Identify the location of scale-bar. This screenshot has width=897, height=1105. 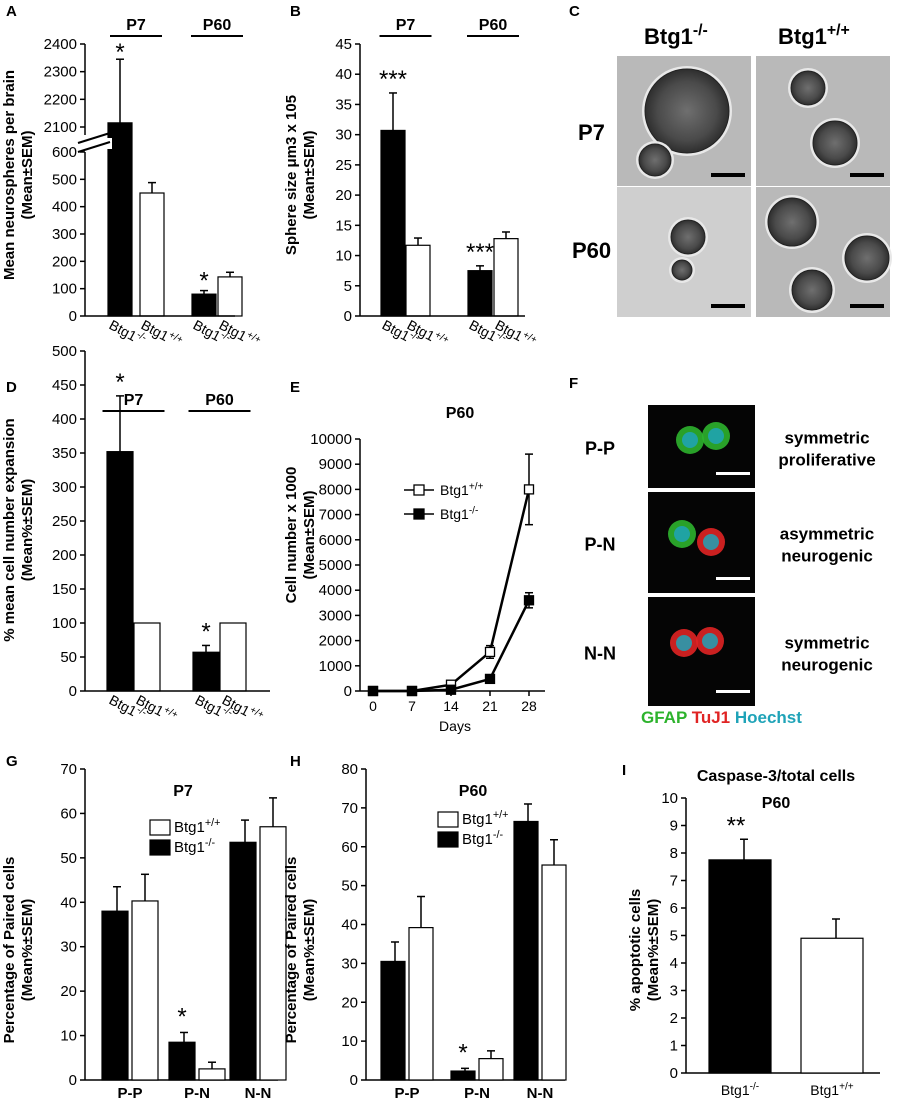
(733, 473).